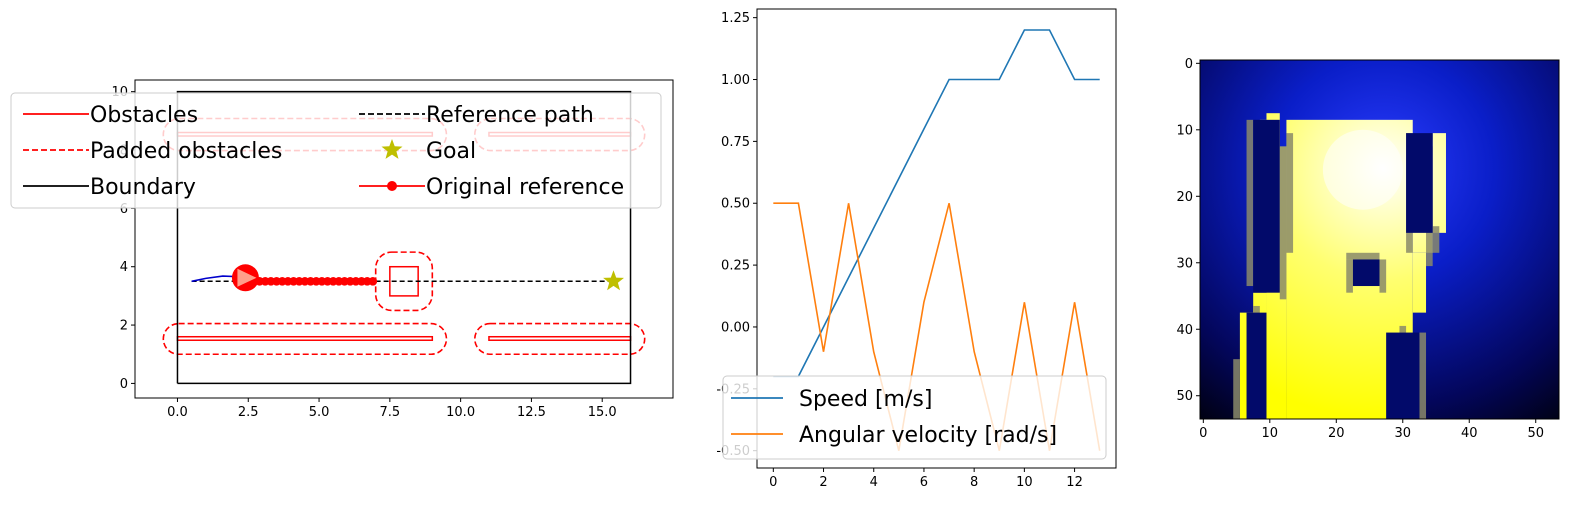 The image size is (1577, 505). I want to click on legend-label: Obstacles, so click(144, 115).